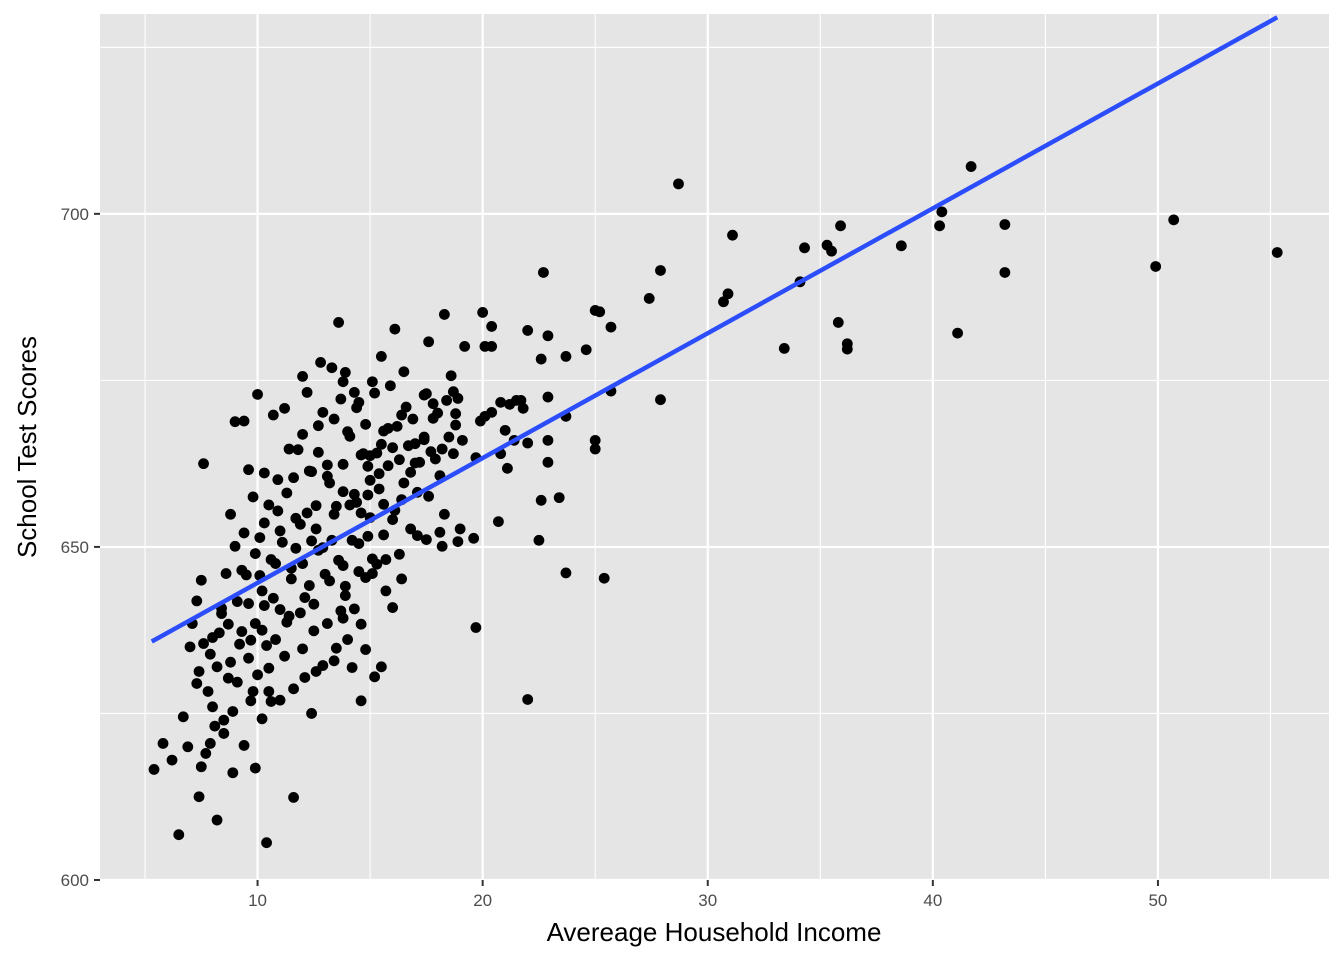 The width and height of the screenshot is (1344, 960). I want to click on x-tick-label: 10, so click(257, 900).